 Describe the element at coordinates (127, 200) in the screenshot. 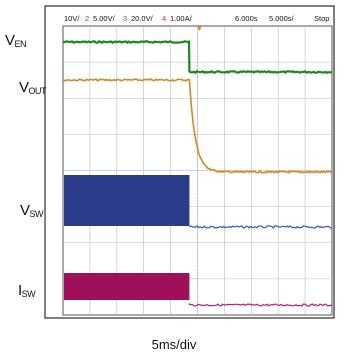

I see `trace-v-sw-switching` at that location.